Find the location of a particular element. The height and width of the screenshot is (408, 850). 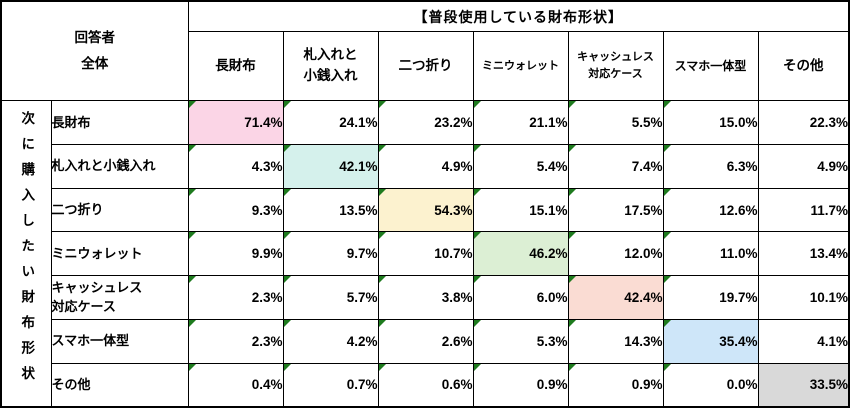

cell-value: 13.5% is located at coordinates (358, 210).